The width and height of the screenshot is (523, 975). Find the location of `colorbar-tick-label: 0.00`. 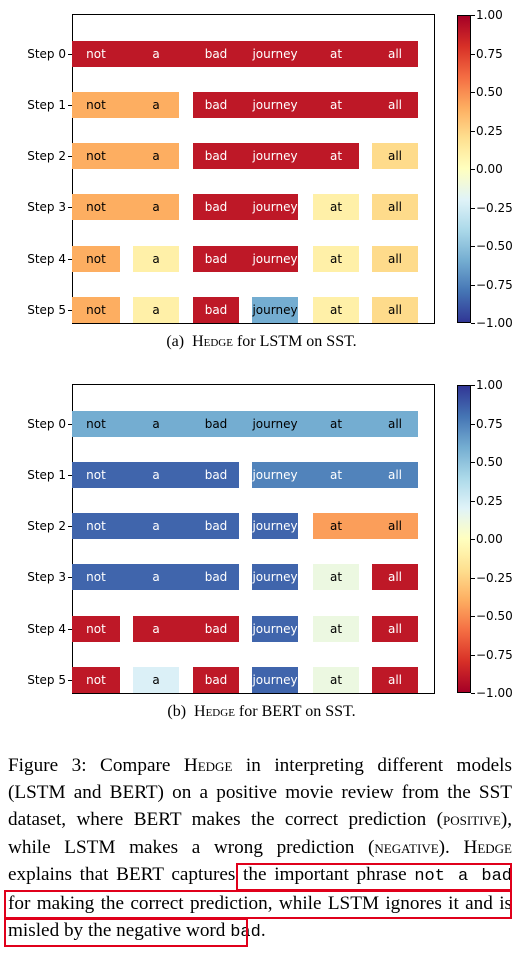

colorbar-tick-label: 0.00 is located at coordinates (489, 539).